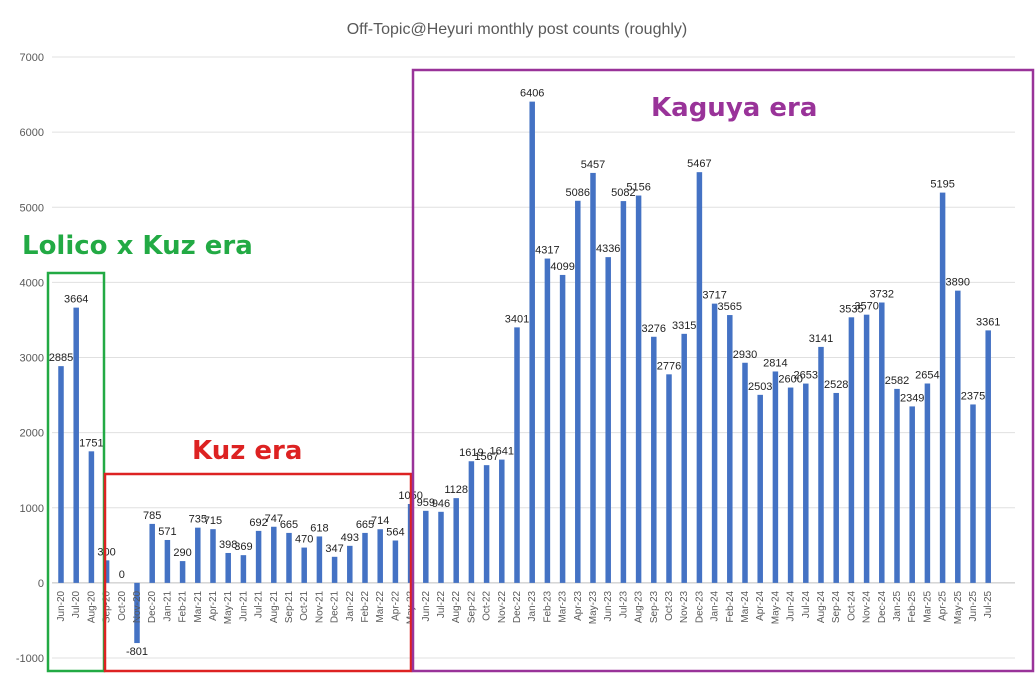  What do you see at coordinates (593, 607) in the screenshot?
I see `x-tick-label: May-23` at bounding box center [593, 607].